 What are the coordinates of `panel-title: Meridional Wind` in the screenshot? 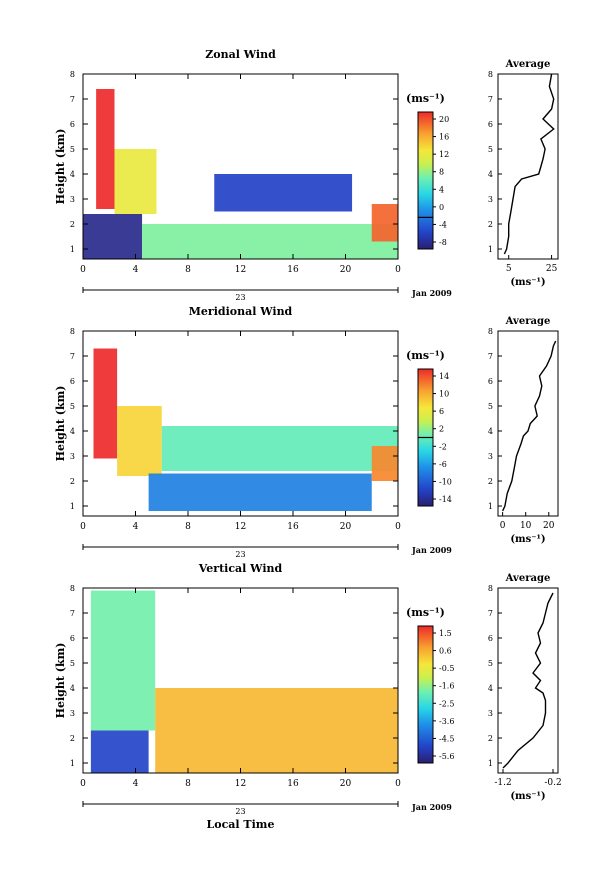 It's located at (241, 311).